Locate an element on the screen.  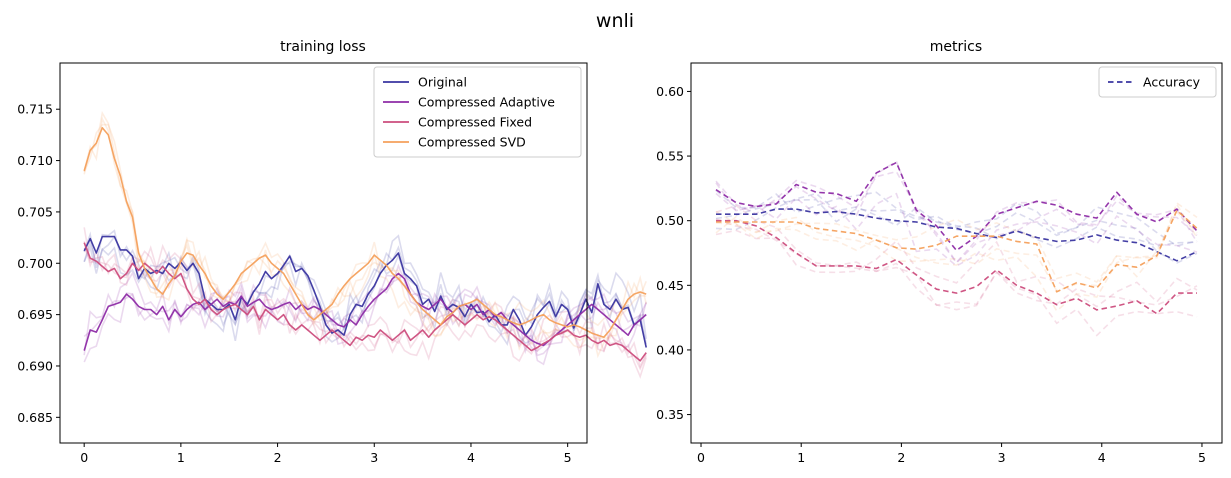
training-loss-ytick-label: 0.690 is located at coordinates (35, 365).